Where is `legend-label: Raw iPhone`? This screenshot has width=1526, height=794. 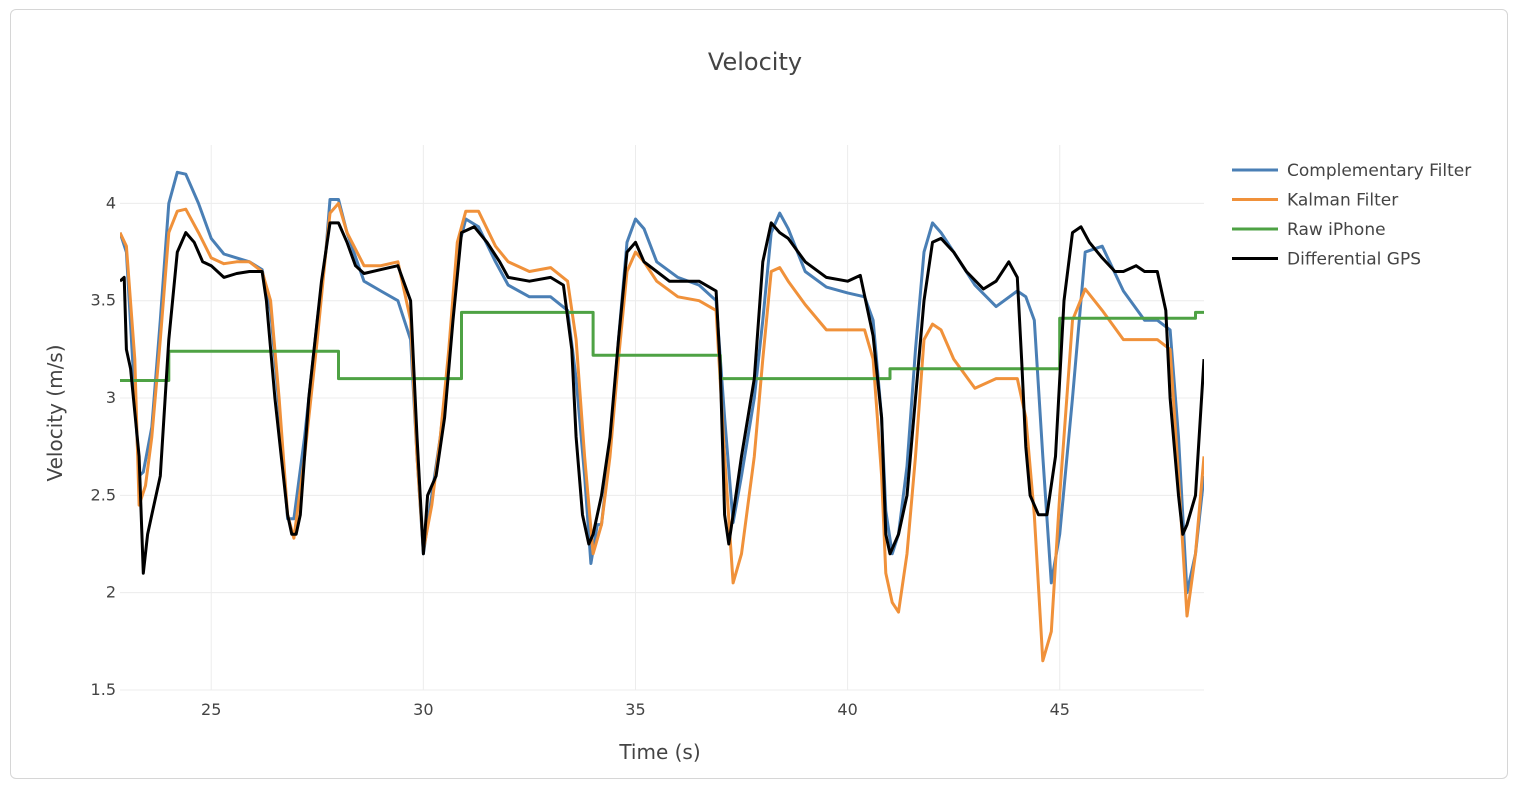
legend-label: Raw iPhone is located at coordinates (1336, 230).